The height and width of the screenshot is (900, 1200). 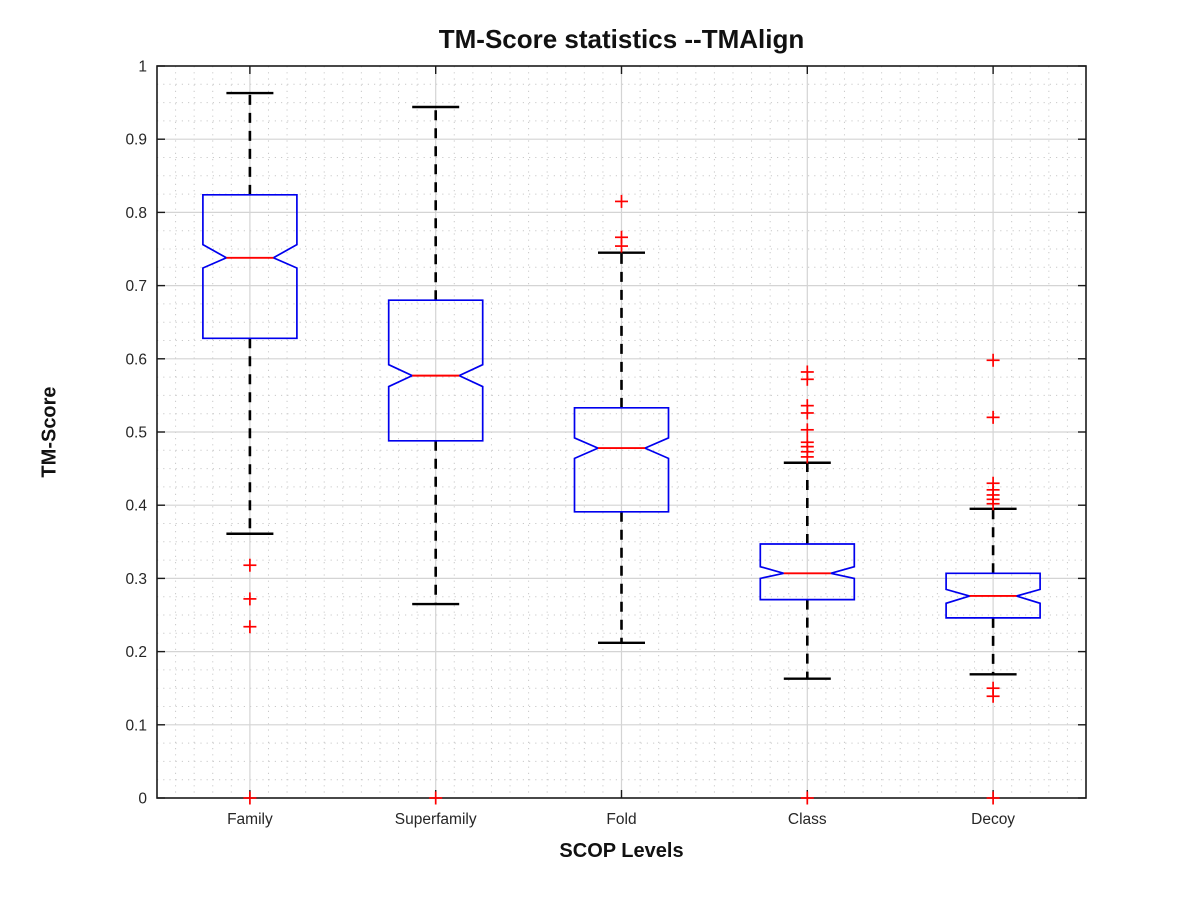 What do you see at coordinates (142, 67) in the screenshot?
I see `y-tick-label: 1` at bounding box center [142, 67].